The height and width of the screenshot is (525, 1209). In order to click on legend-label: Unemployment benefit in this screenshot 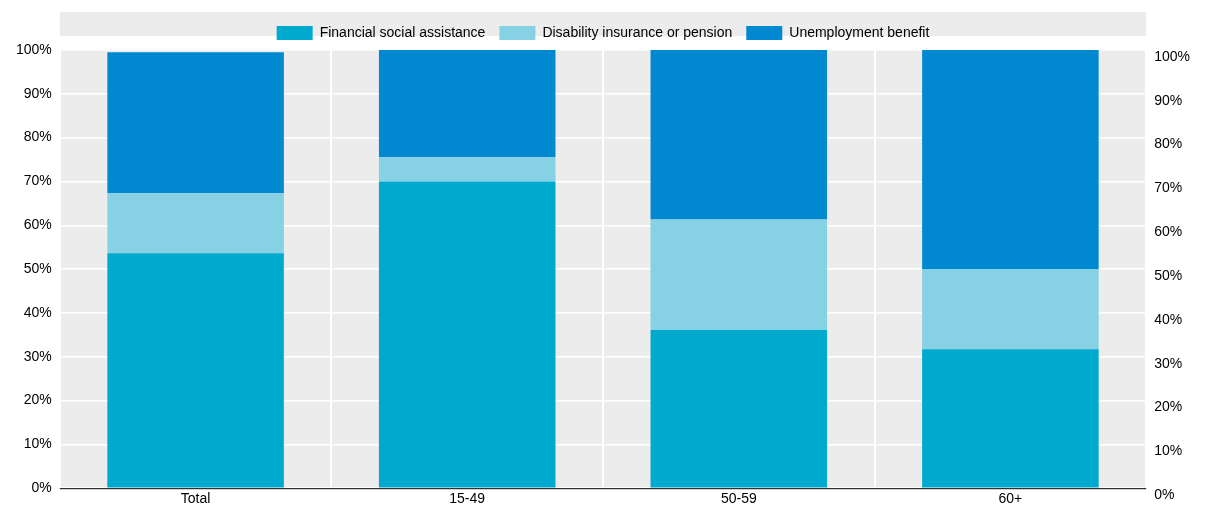, I will do `click(859, 31)`.